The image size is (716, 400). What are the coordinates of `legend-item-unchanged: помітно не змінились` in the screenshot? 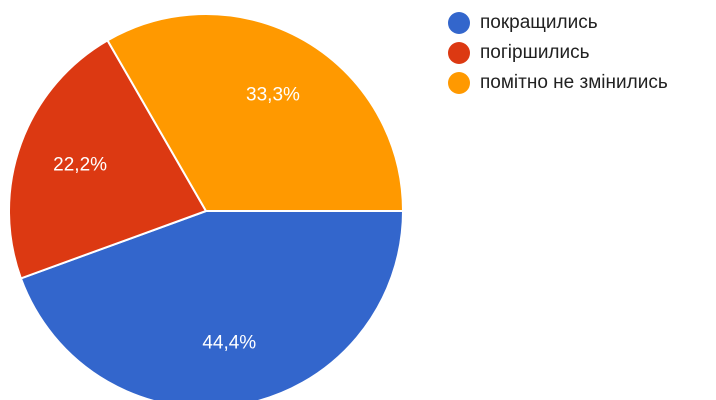 It's located at (558, 83).